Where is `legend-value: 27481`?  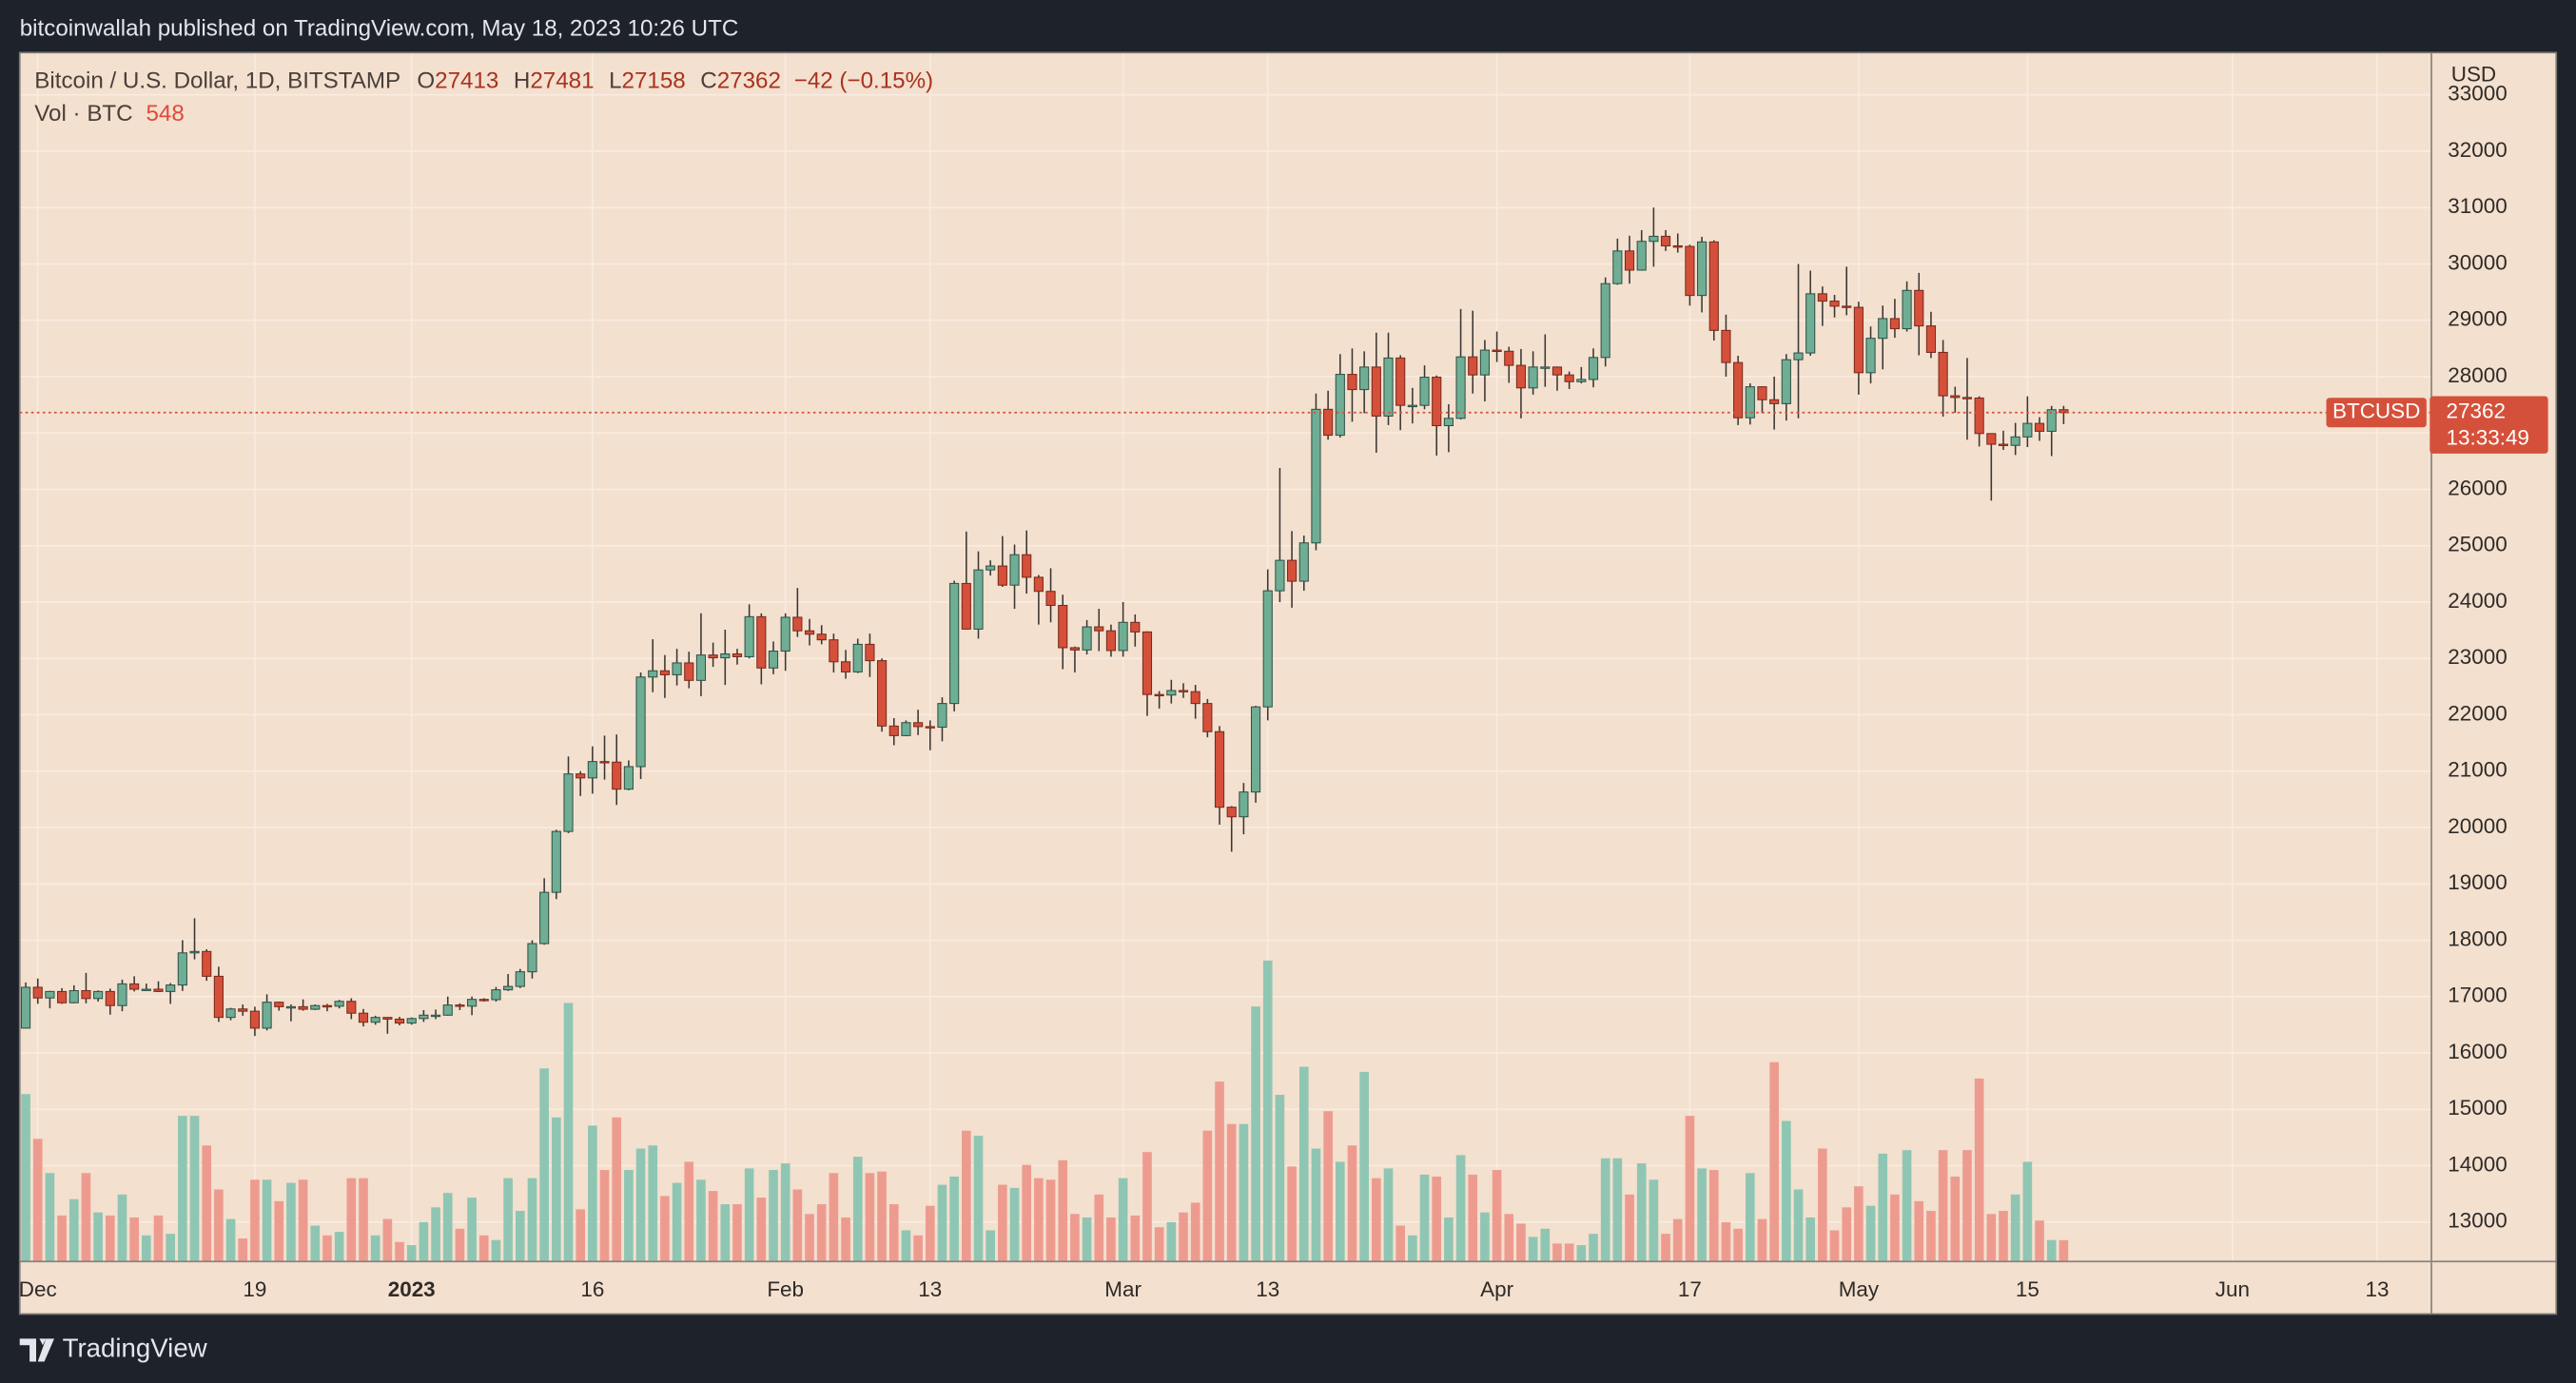
legend-value: 27481 is located at coordinates (562, 81).